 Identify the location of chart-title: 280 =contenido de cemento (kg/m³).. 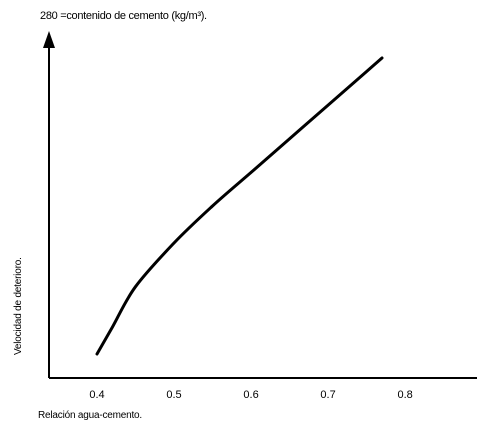
(123, 16).